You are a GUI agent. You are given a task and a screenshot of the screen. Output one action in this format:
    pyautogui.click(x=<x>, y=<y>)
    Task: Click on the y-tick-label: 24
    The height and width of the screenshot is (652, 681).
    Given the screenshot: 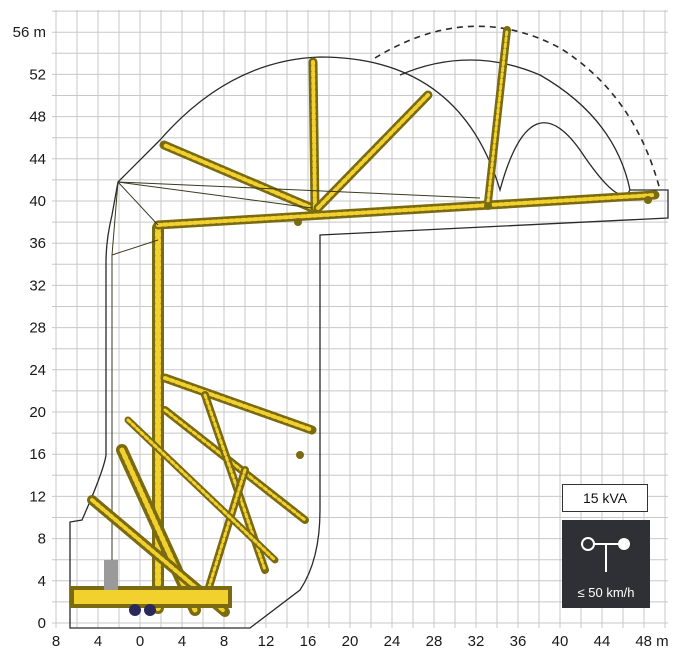 What is the action you would take?
    pyautogui.click(x=37, y=370)
    